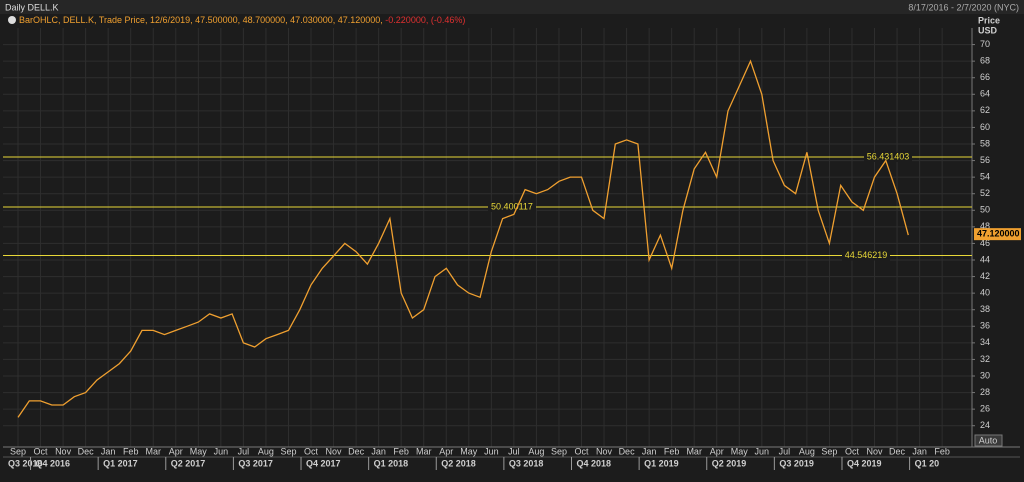 The height and width of the screenshot is (482, 1024). I want to click on y-tick-label: 52, so click(985, 193).